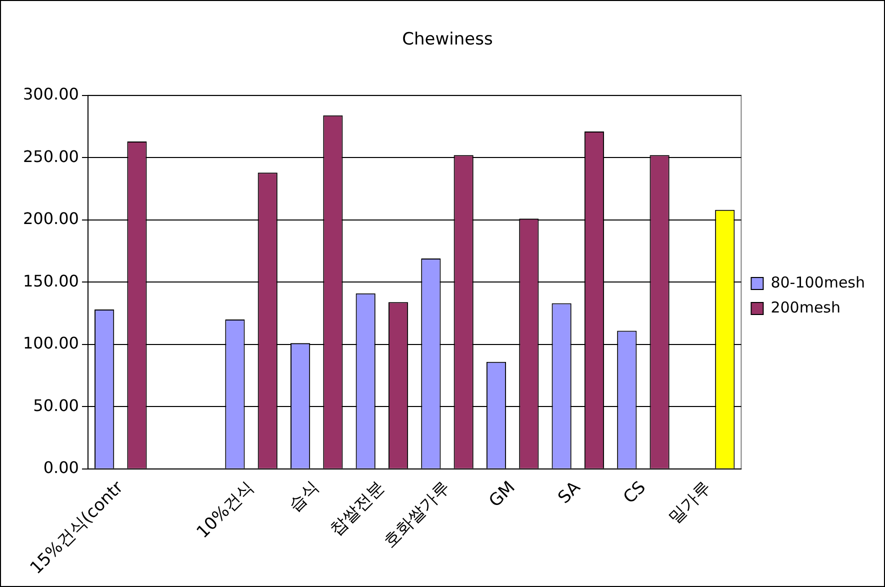 The image size is (885, 587). What do you see at coordinates (447, 40) in the screenshot?
I see `chart-title: Chewiness` at bounding box center [447, 40].